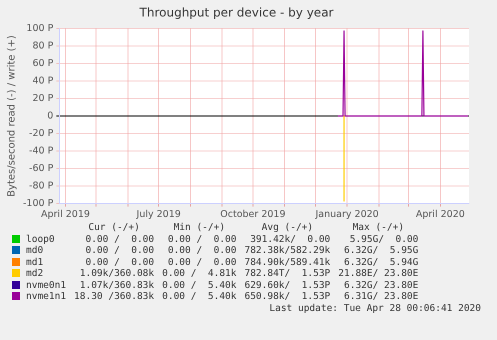 This screenshot has width=497, height=340. Describe the element at coordinates (287, 296) in the screenshot. I see `text: 650.98k/ 1.53P` at that location.